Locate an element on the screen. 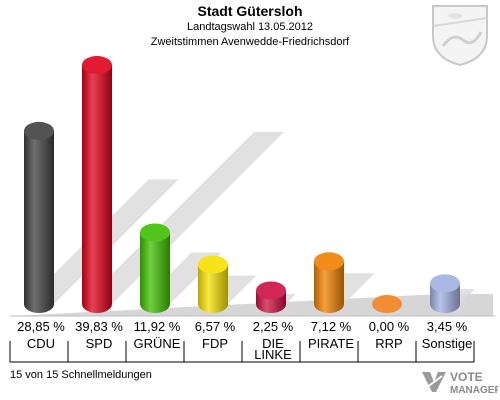 Image resolution: width=500 pixels, height=400 pixels. bar-pirate is located at coordinates (329, 282).